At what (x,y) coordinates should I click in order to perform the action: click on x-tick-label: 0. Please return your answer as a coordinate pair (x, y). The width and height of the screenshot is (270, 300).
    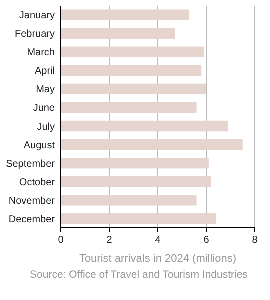
    Looking at the image, I should click on (61, 240).